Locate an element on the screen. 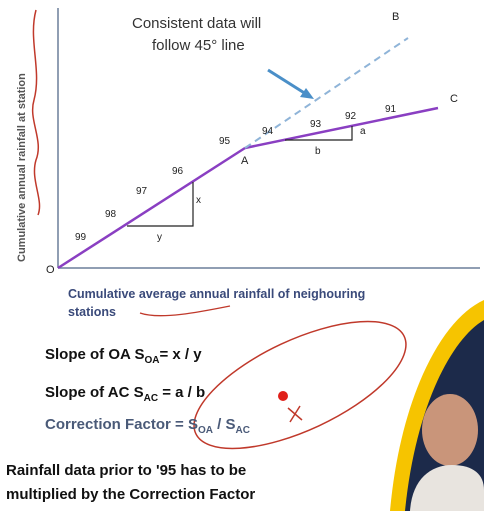 The height and width of the screenshot is (511, 484). note-line: multiplied by the Correction Factor is located at coordinates (130, 494).